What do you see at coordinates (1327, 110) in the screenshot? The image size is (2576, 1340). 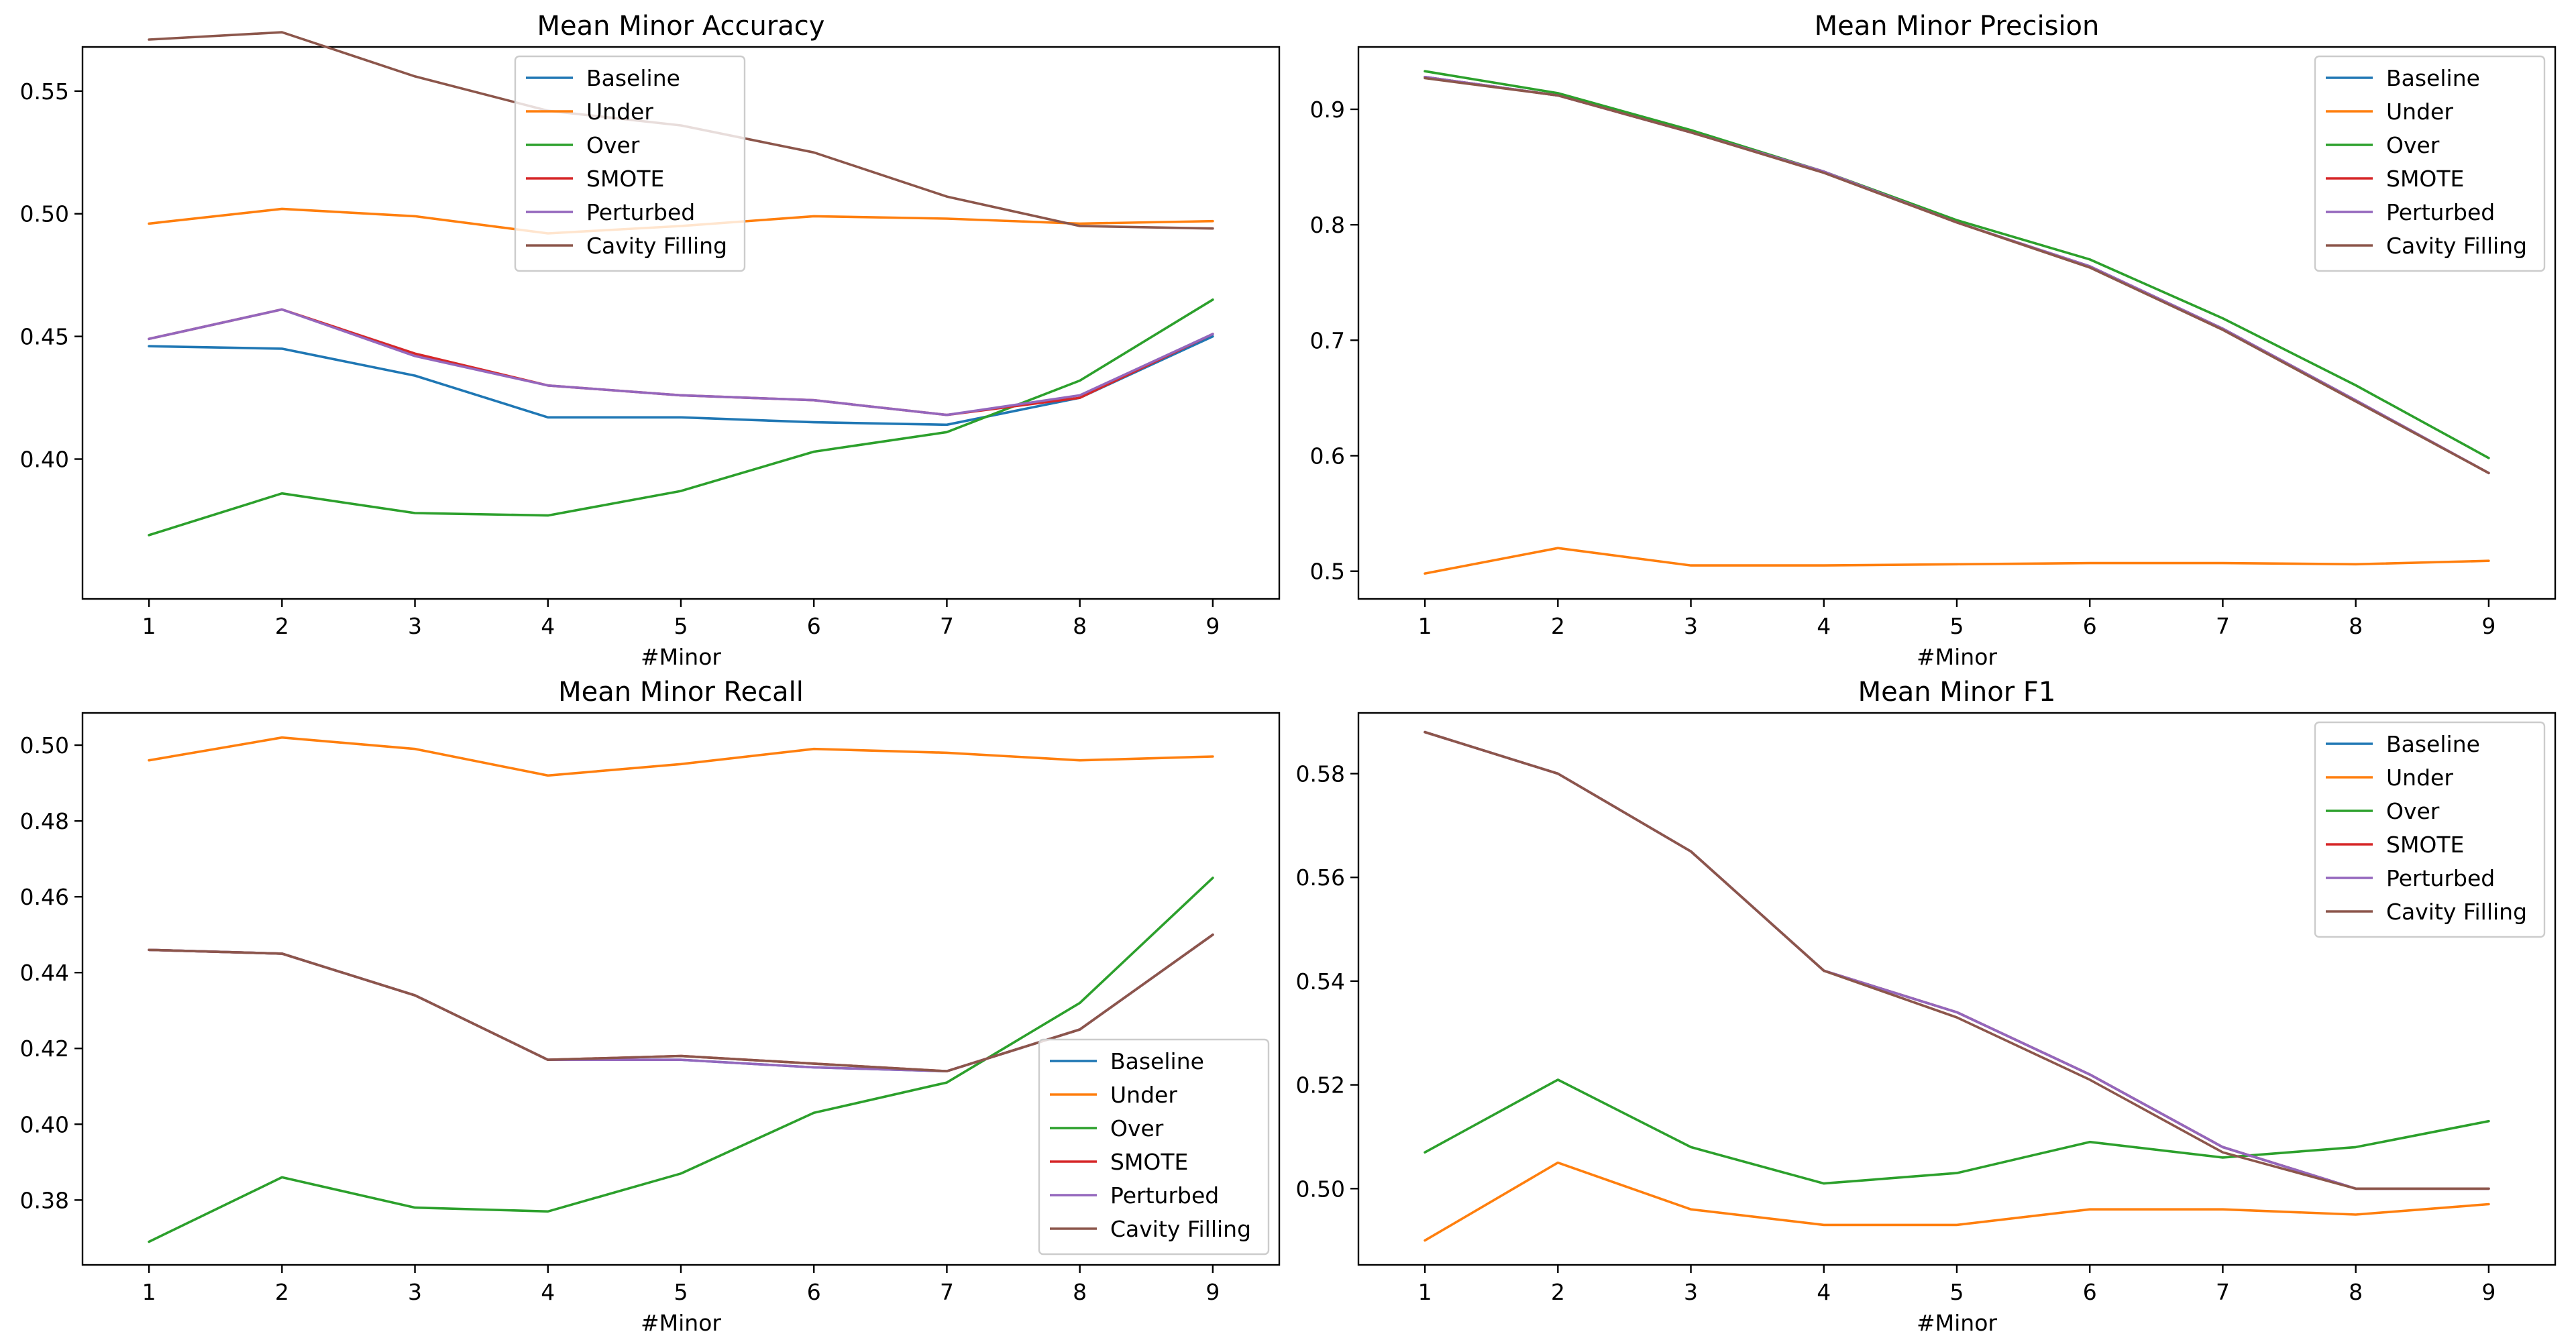 I see `y-tick-label: 0.9` at bounding box center [1327, 110].